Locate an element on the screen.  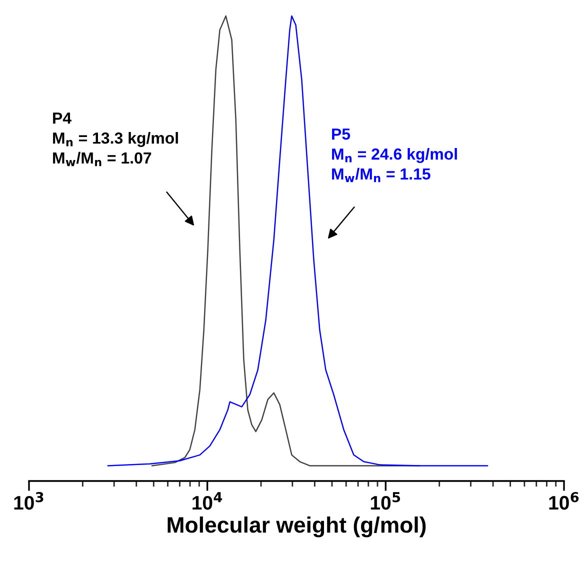
annotation: P5 is located at coordinates (341, 134).